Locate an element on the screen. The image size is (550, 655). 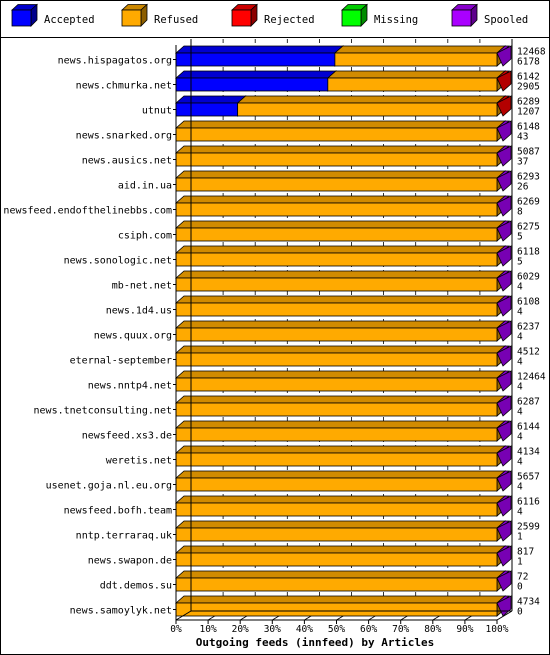
legend: Accepted Refused Rejected Missing Spooled is located at coordinates (269, 15).